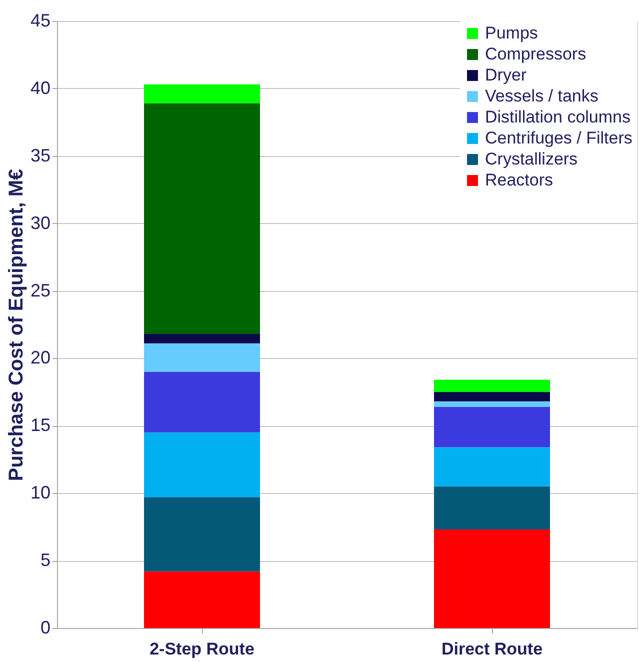  Describe the element at coordinates (45, 560) in the screenshot. I see `y-tick-label: 5` at that location.